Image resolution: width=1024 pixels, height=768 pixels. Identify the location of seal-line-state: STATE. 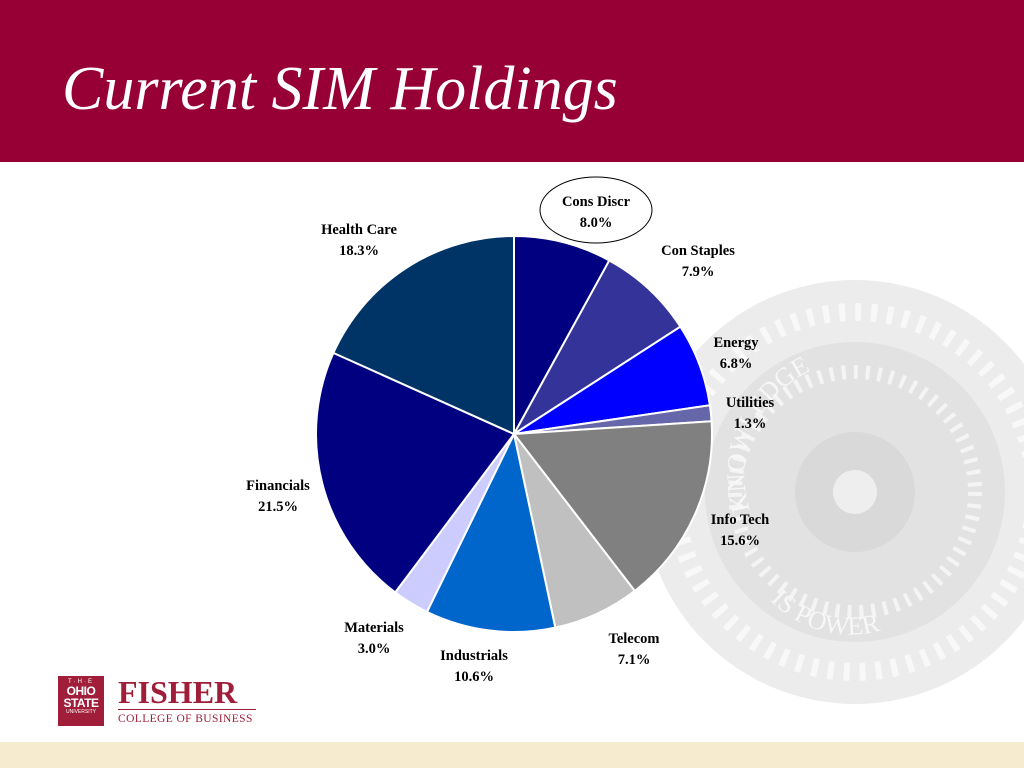
(81, 703).